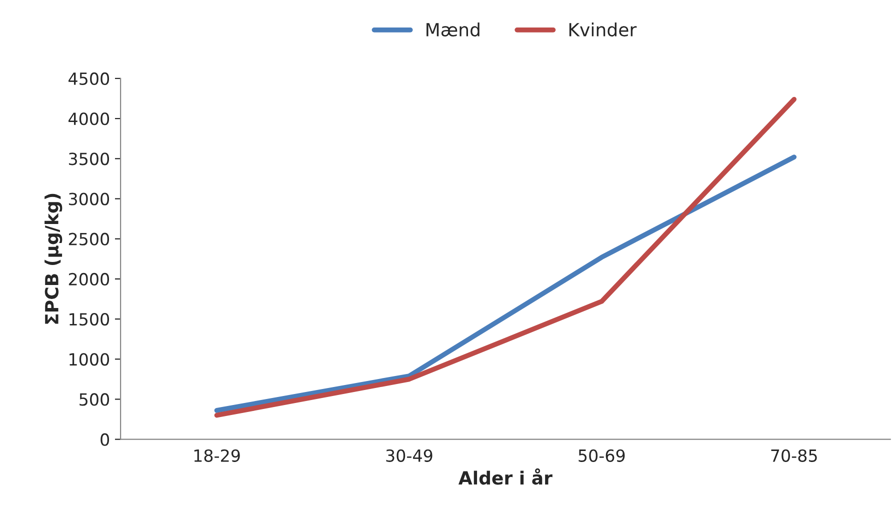 The height and width of the screenshot is (523, 893). Describe the element at coordinates (601, 455) in the screenshot. I see `x-tick-label: 50-69` at that location.